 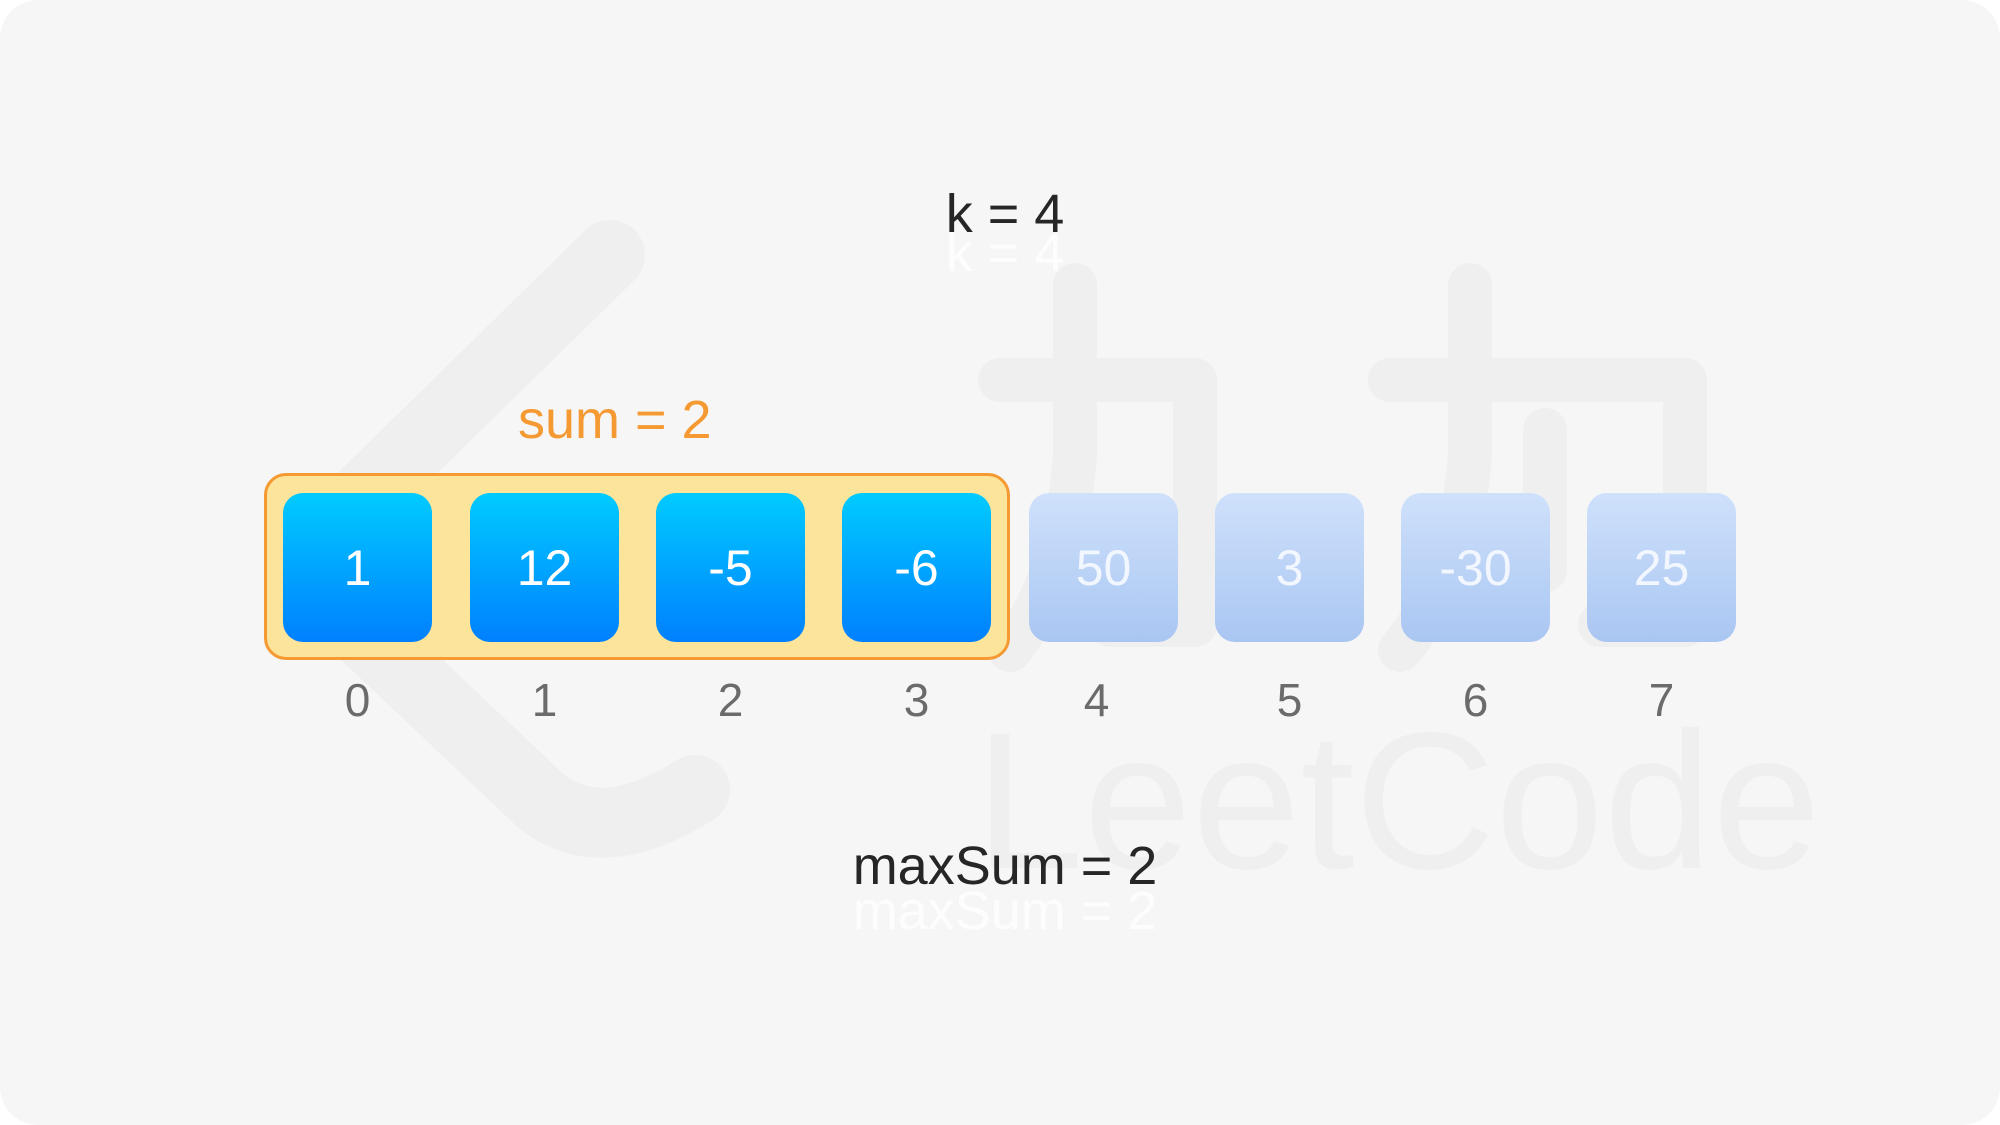 I want to click on array-cell-6: -30, so click(x=1475, y=567).